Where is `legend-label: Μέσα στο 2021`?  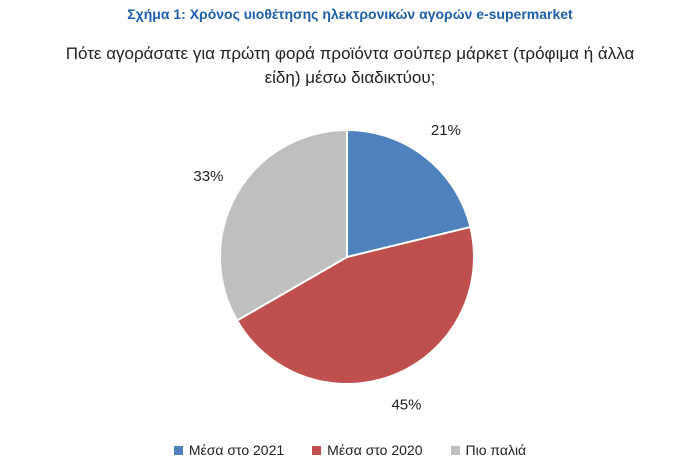 legend-label: Μέσα στο 2021 is located at coordinates (236, 450).